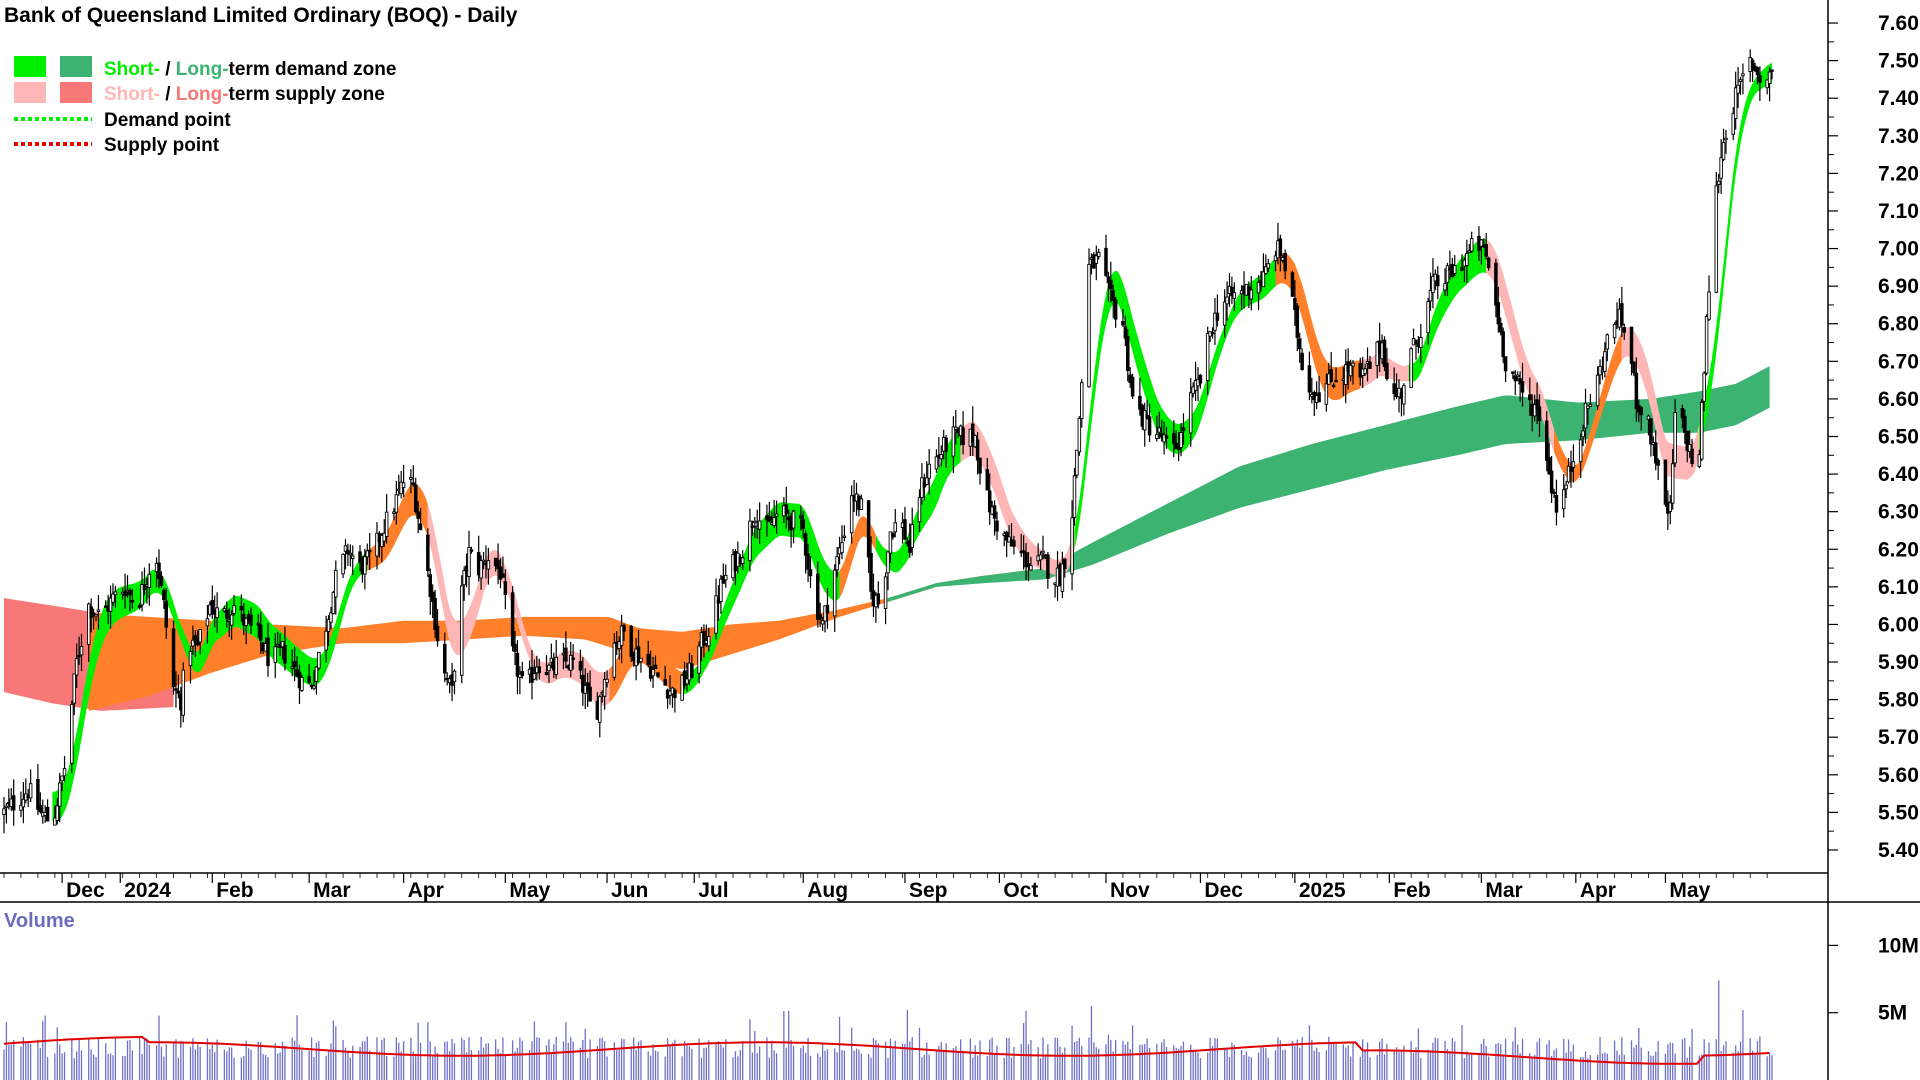 The height and width of the screenshot is (1080, 1920). Describe the element at coordinates (1898, 737) in the screenshot. I see `price-tick-label: 5.70` at that location.